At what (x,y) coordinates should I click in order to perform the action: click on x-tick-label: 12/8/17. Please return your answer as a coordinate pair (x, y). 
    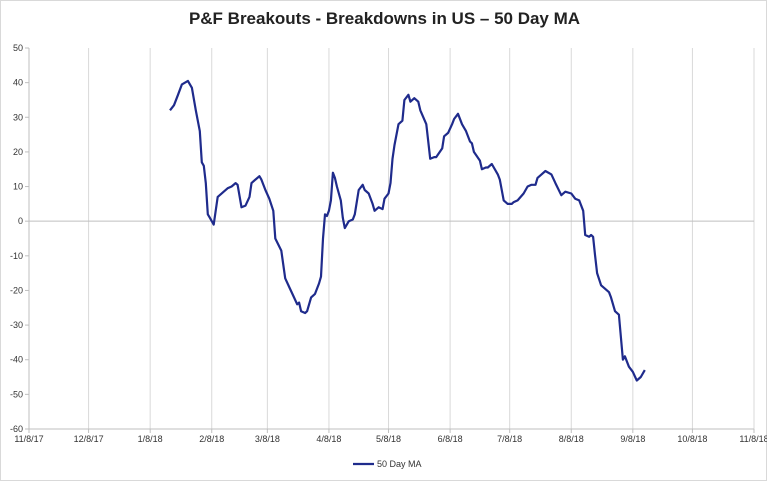
    Looking at the image, I should click on (89, 439).